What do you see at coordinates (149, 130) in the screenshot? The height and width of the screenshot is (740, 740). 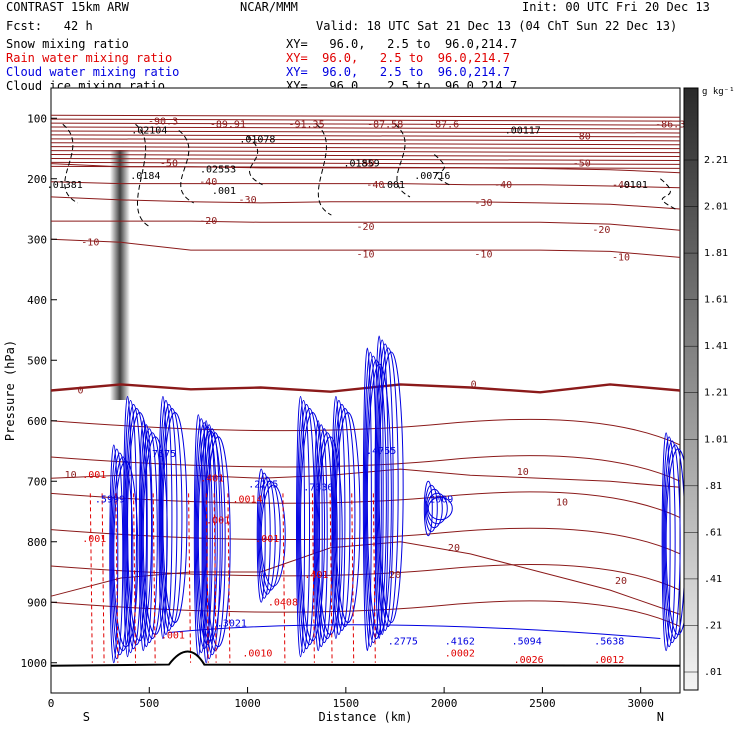 I see `contour-label: .02104` at bounding box center [149, 130].